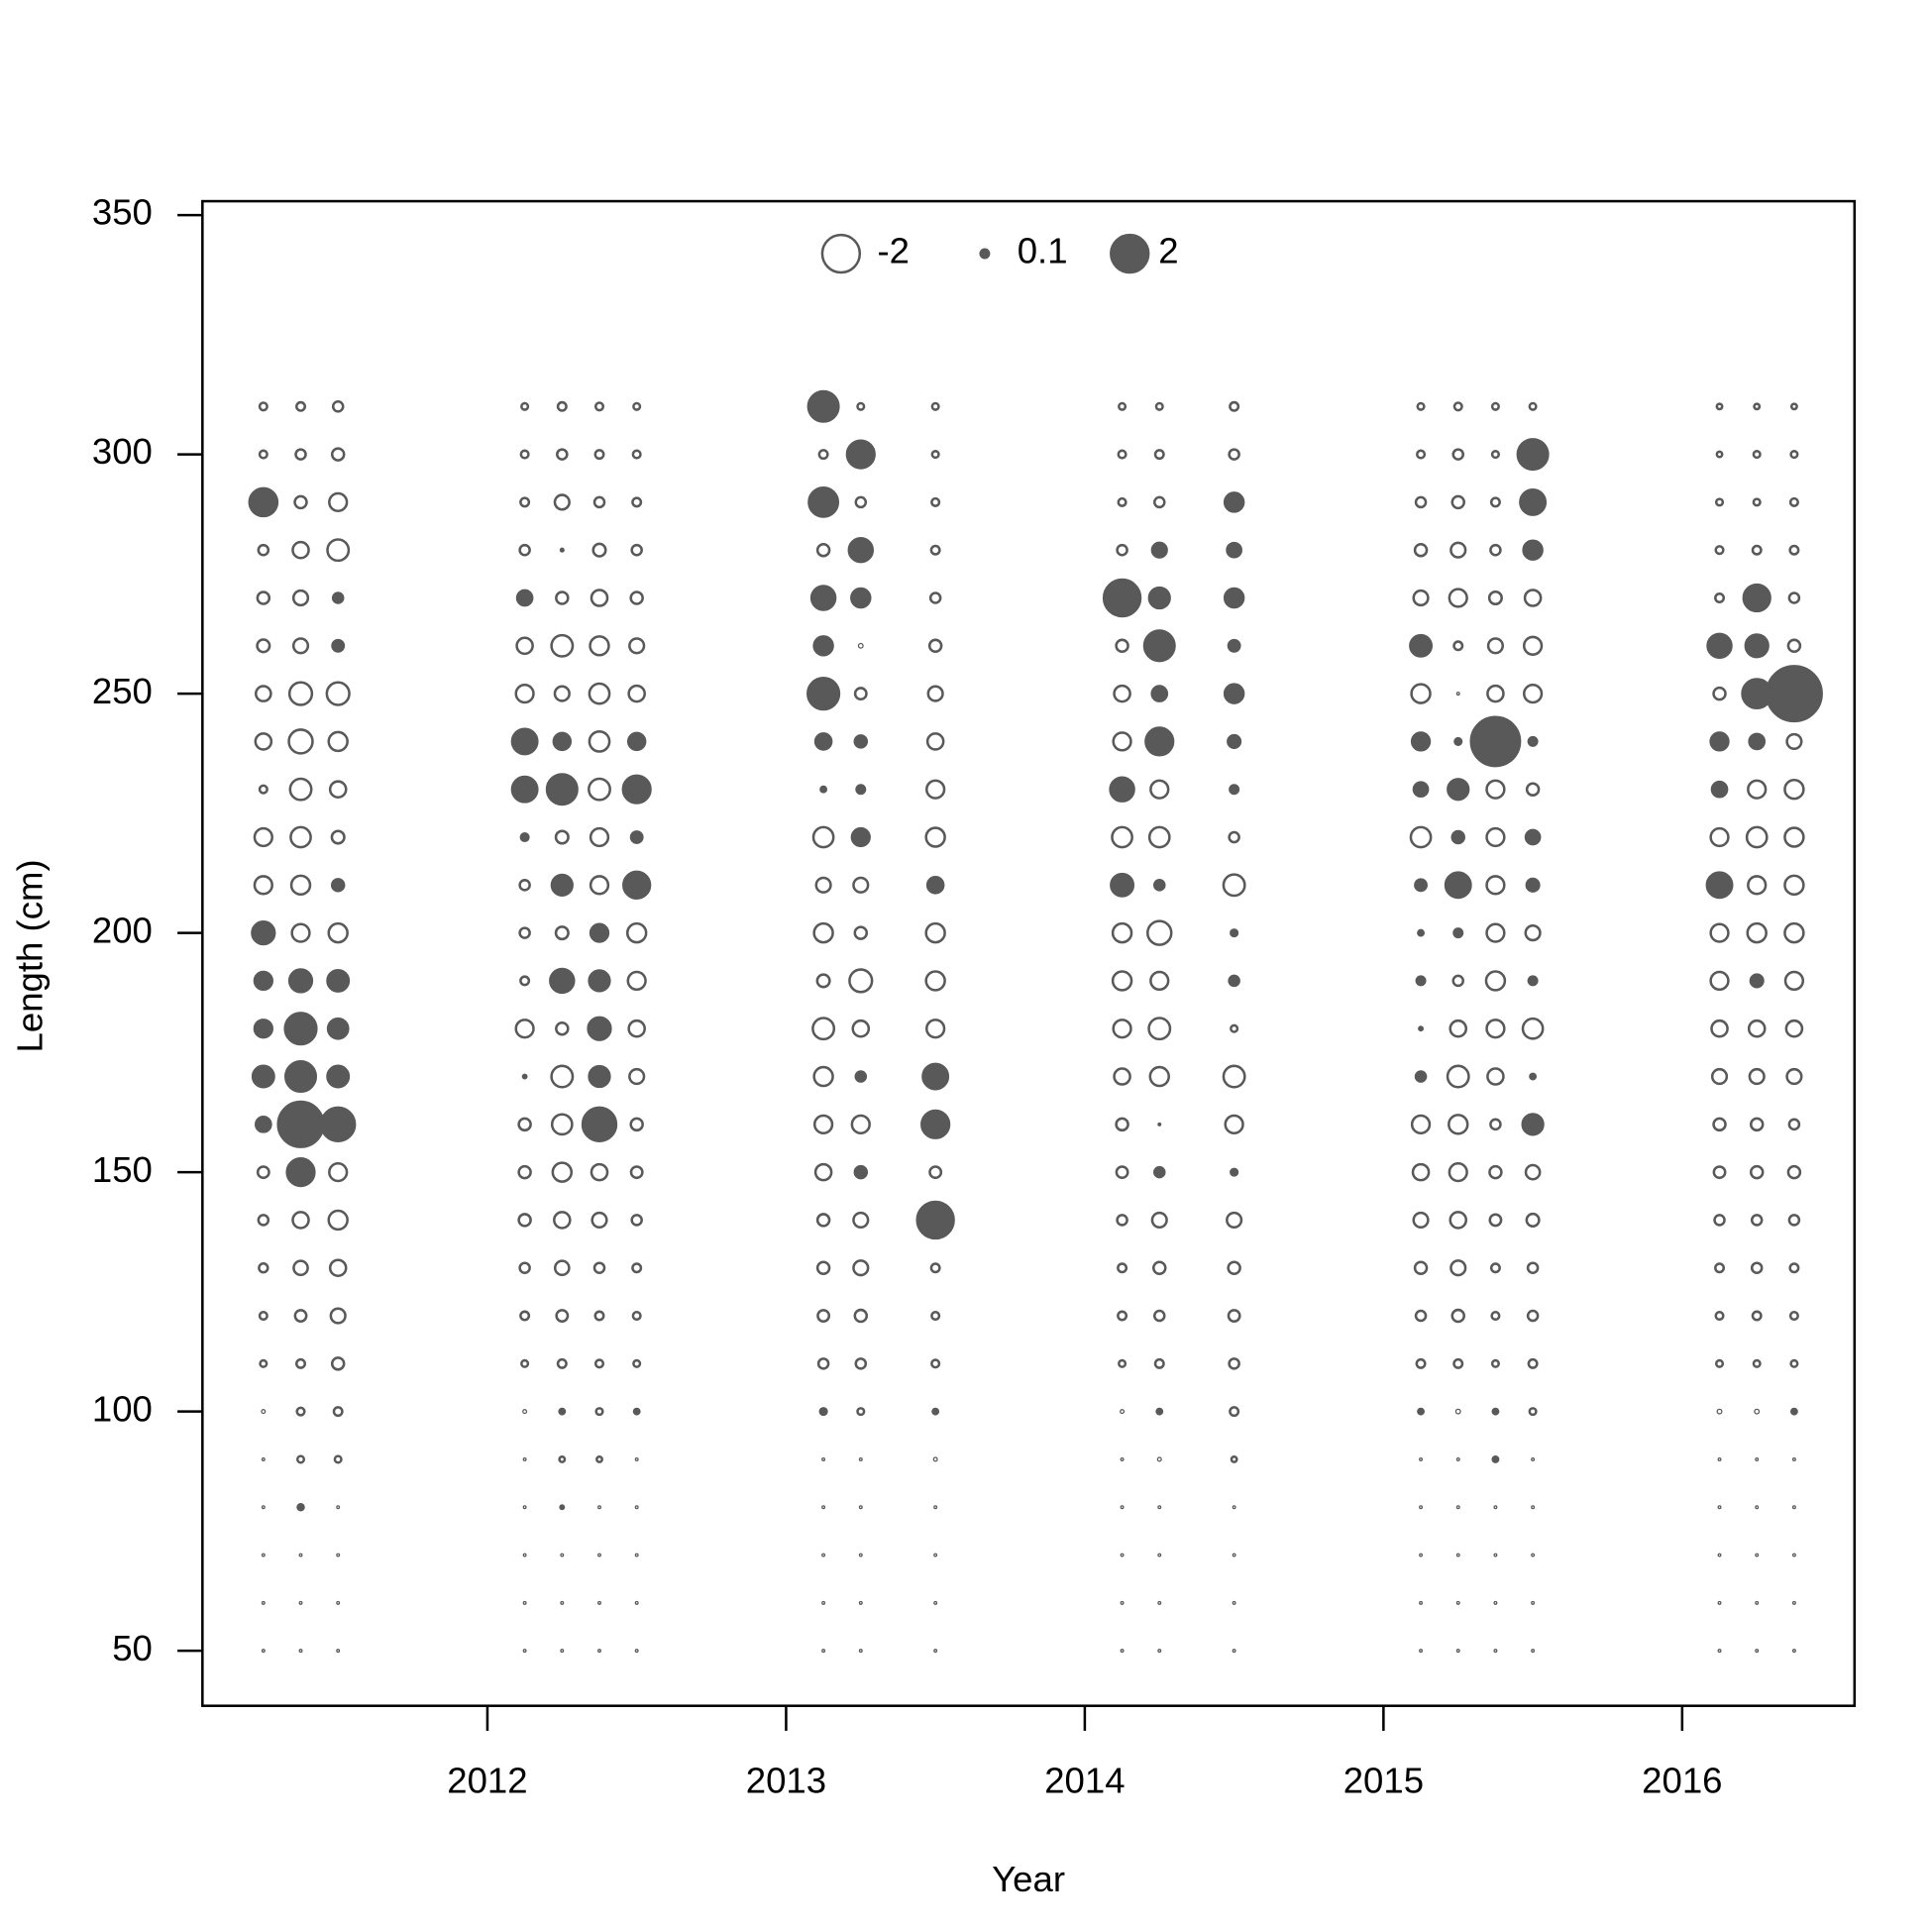  Describe the element at coordinates (1682, 1781) in the screenshot. I see `x-tick-label: 2016` at that location.